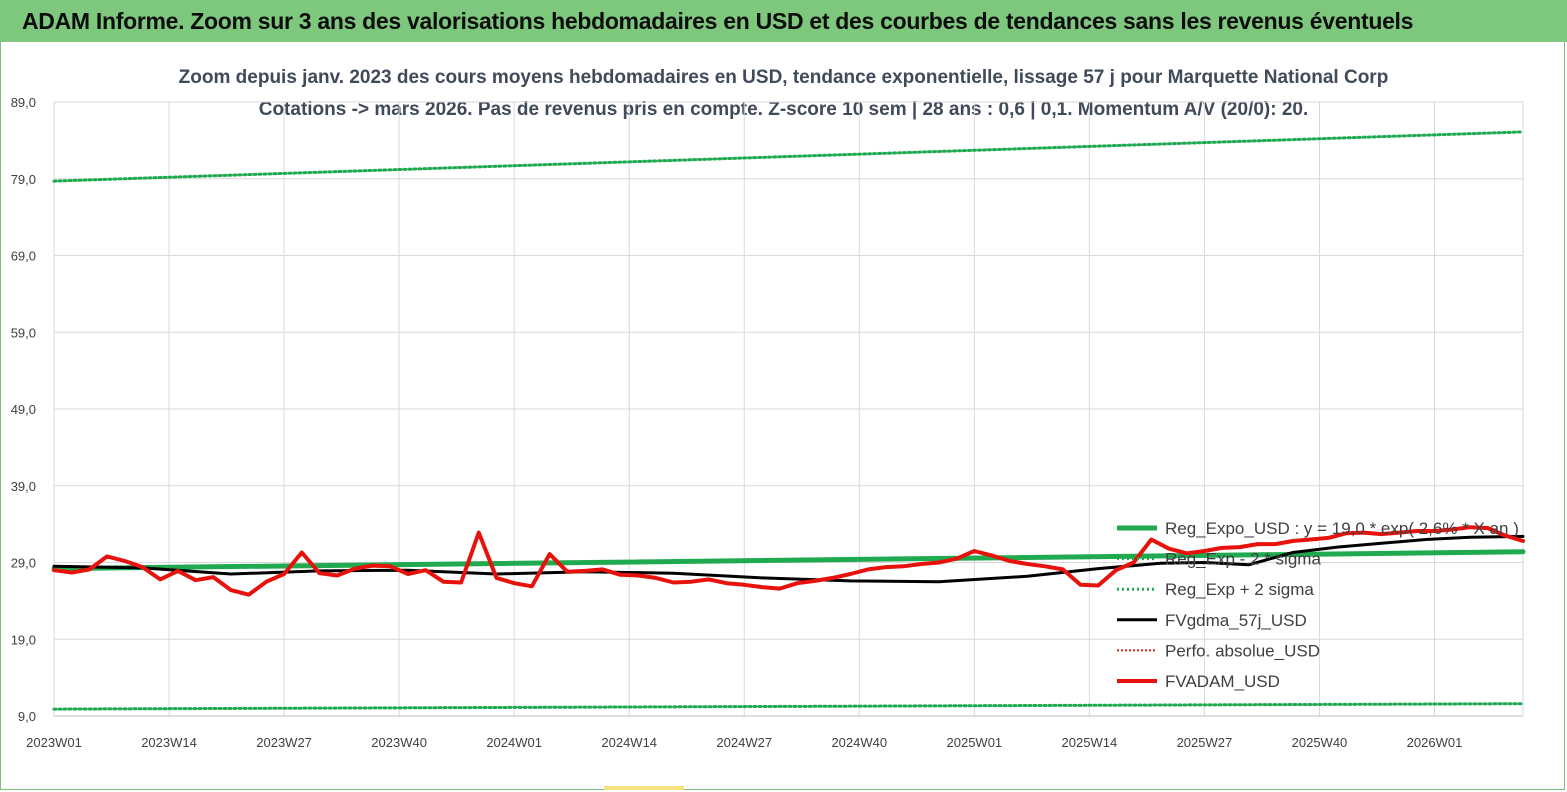 This screenshot has height=792, width=1567. What do you see at coordinates (1205, 742) in the screenshot?
I see `x-tick-label: 2025W27` at bounding box center [1205, 742].